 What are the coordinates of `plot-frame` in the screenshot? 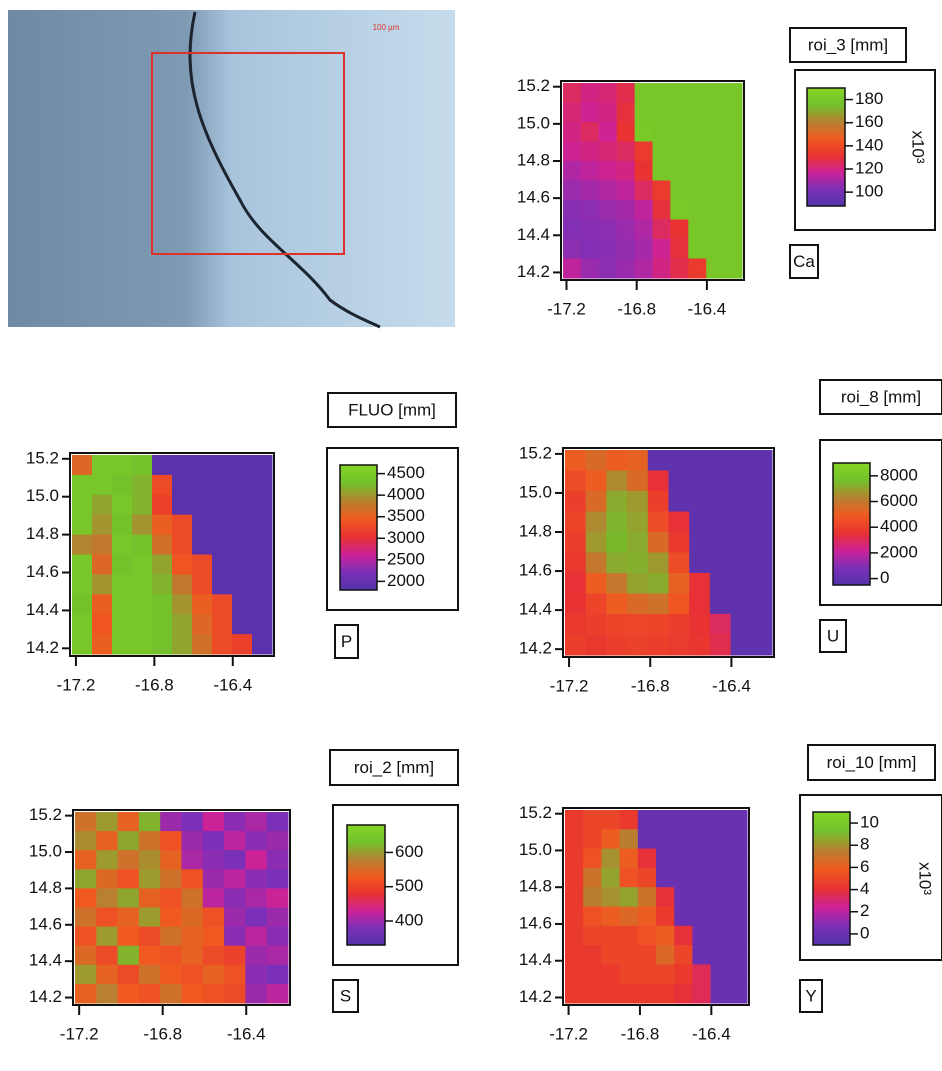 It's located at (656, 906).